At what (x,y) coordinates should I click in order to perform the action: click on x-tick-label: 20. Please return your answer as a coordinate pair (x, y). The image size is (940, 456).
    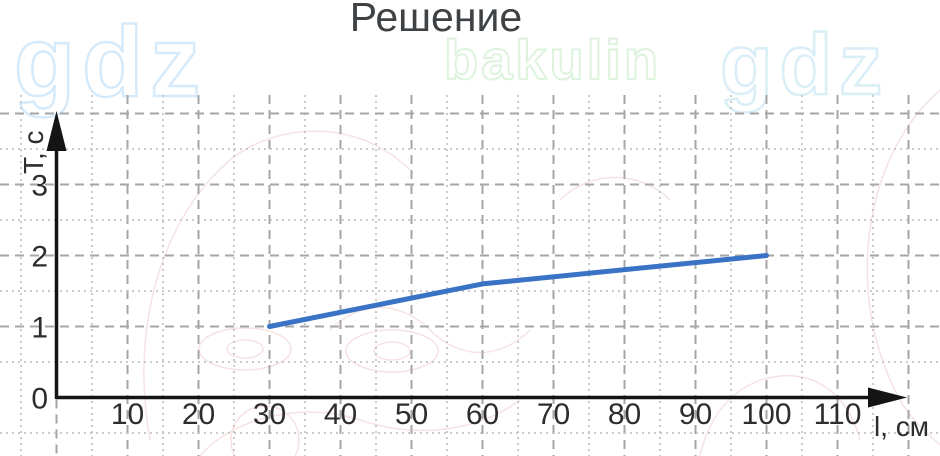
    Looking at the image, I should click on (198, 414).